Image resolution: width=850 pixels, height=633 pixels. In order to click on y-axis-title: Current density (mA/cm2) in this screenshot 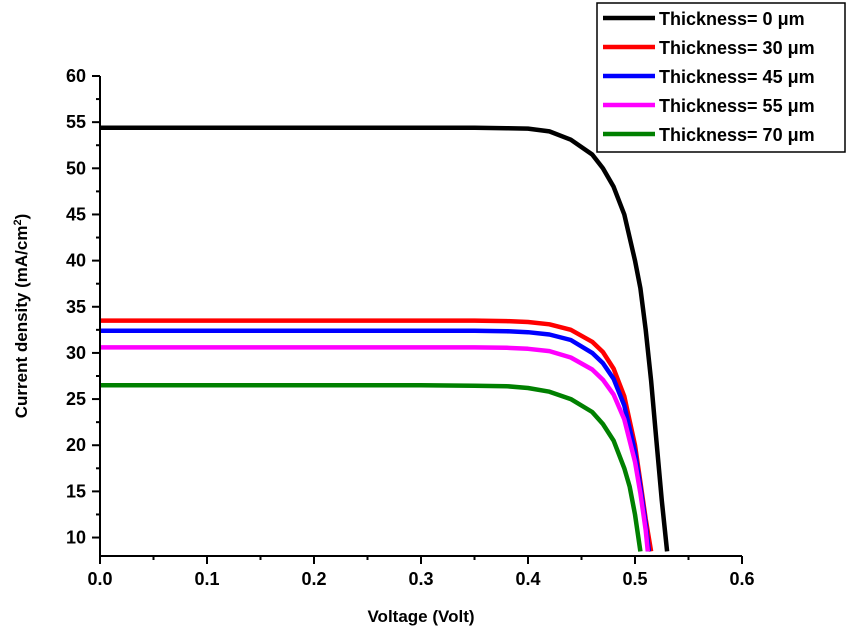, I will do `click(21, 316)`.